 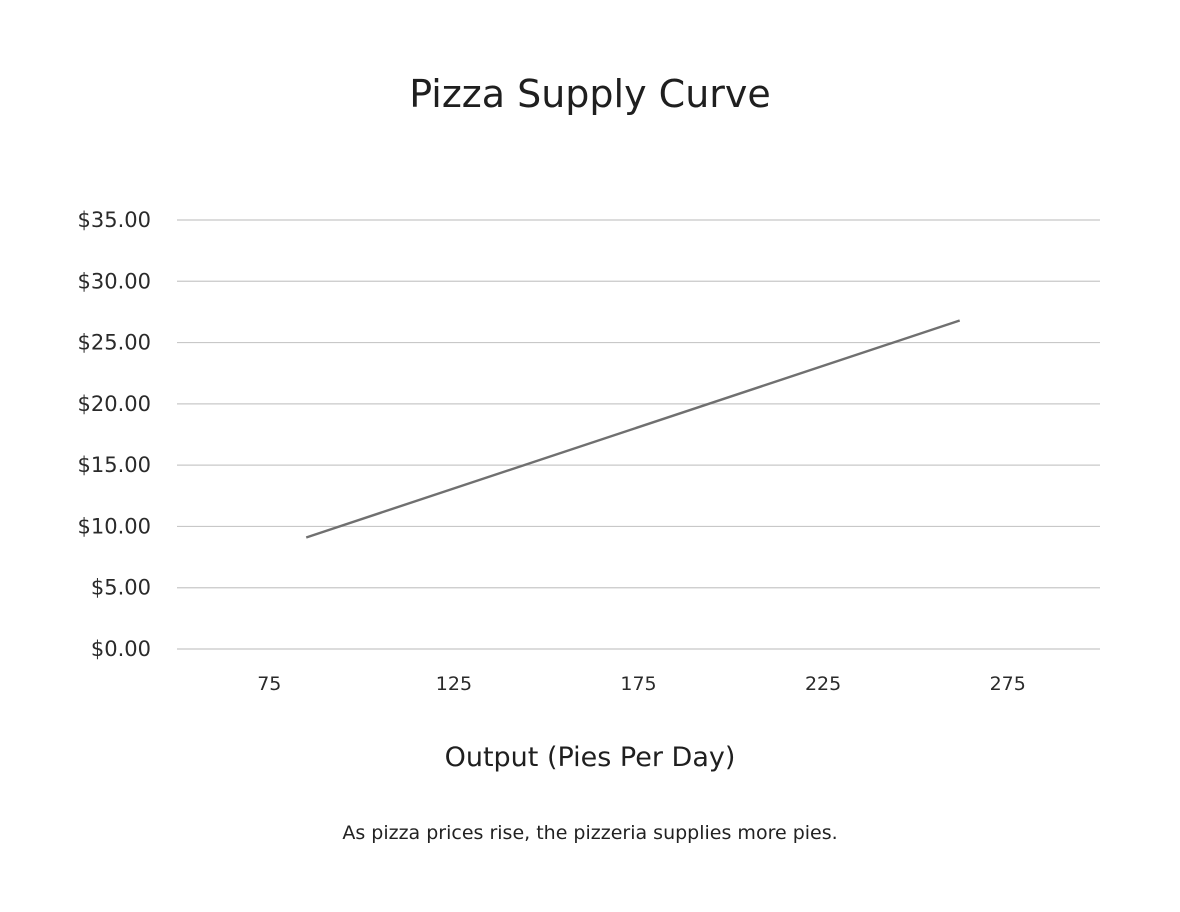 I want to click on supply-curve-line, so click(x=633, y=429).